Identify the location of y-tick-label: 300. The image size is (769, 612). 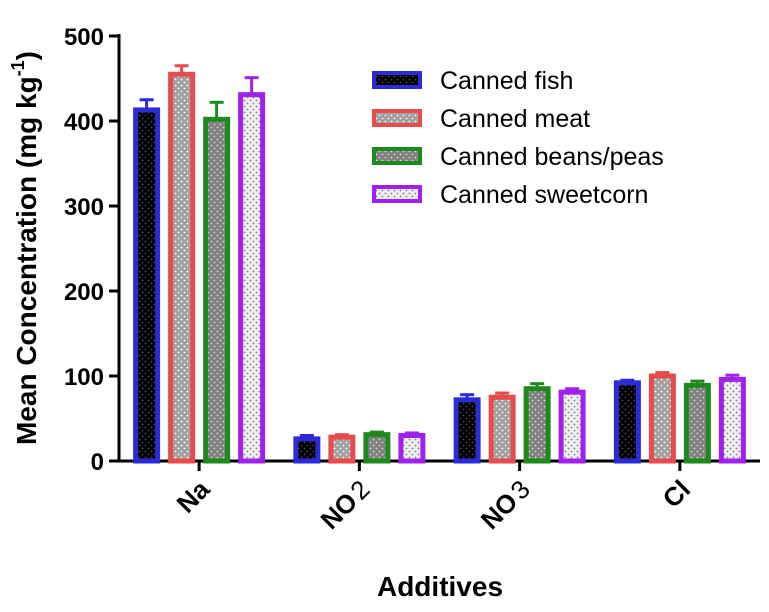
(84, 207).